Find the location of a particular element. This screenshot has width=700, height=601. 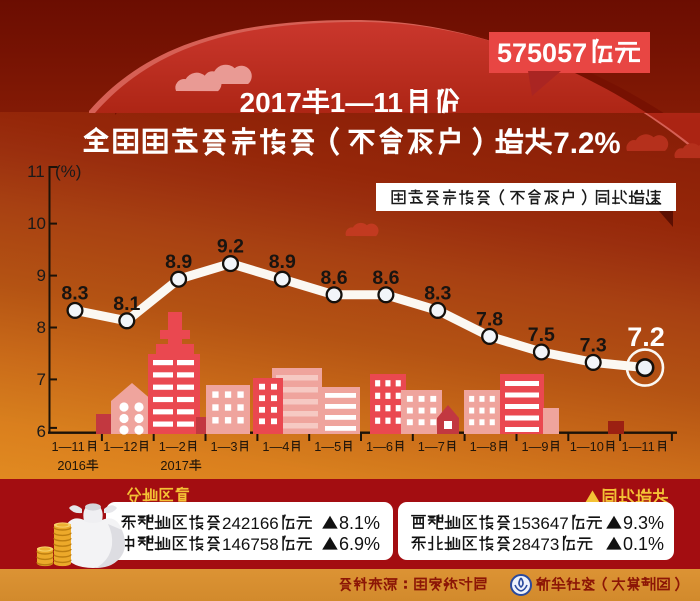

svg-text: 8 is located at coordinates (41, 327).